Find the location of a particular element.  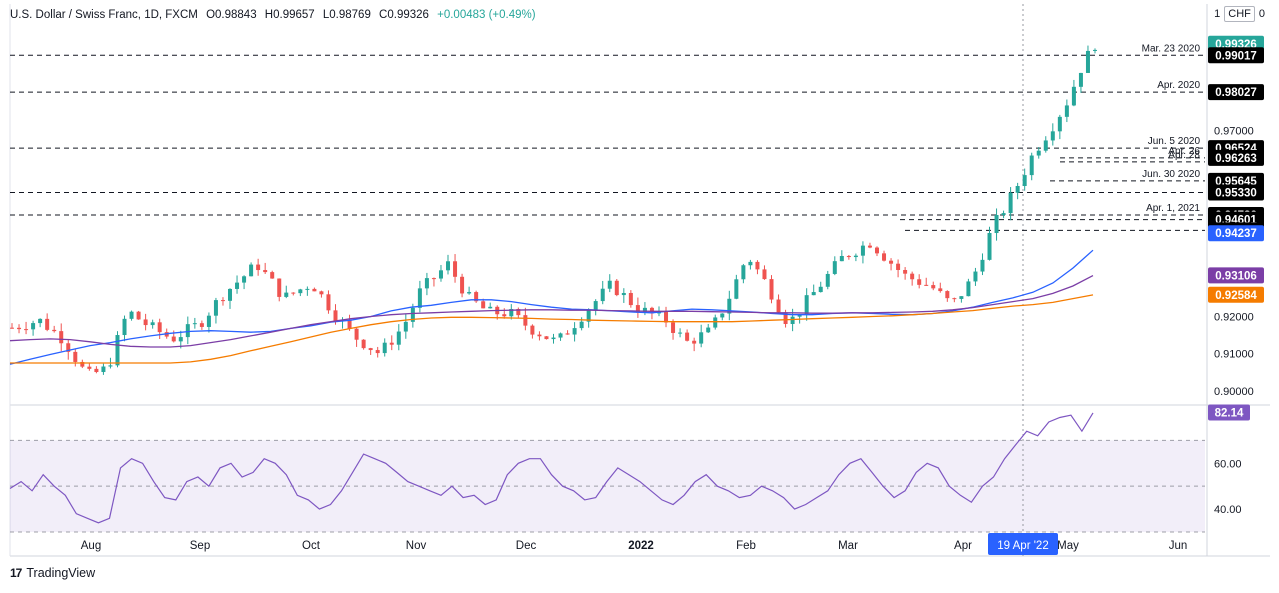

time-tick-label: Dec is located at coordinates (526, 546).